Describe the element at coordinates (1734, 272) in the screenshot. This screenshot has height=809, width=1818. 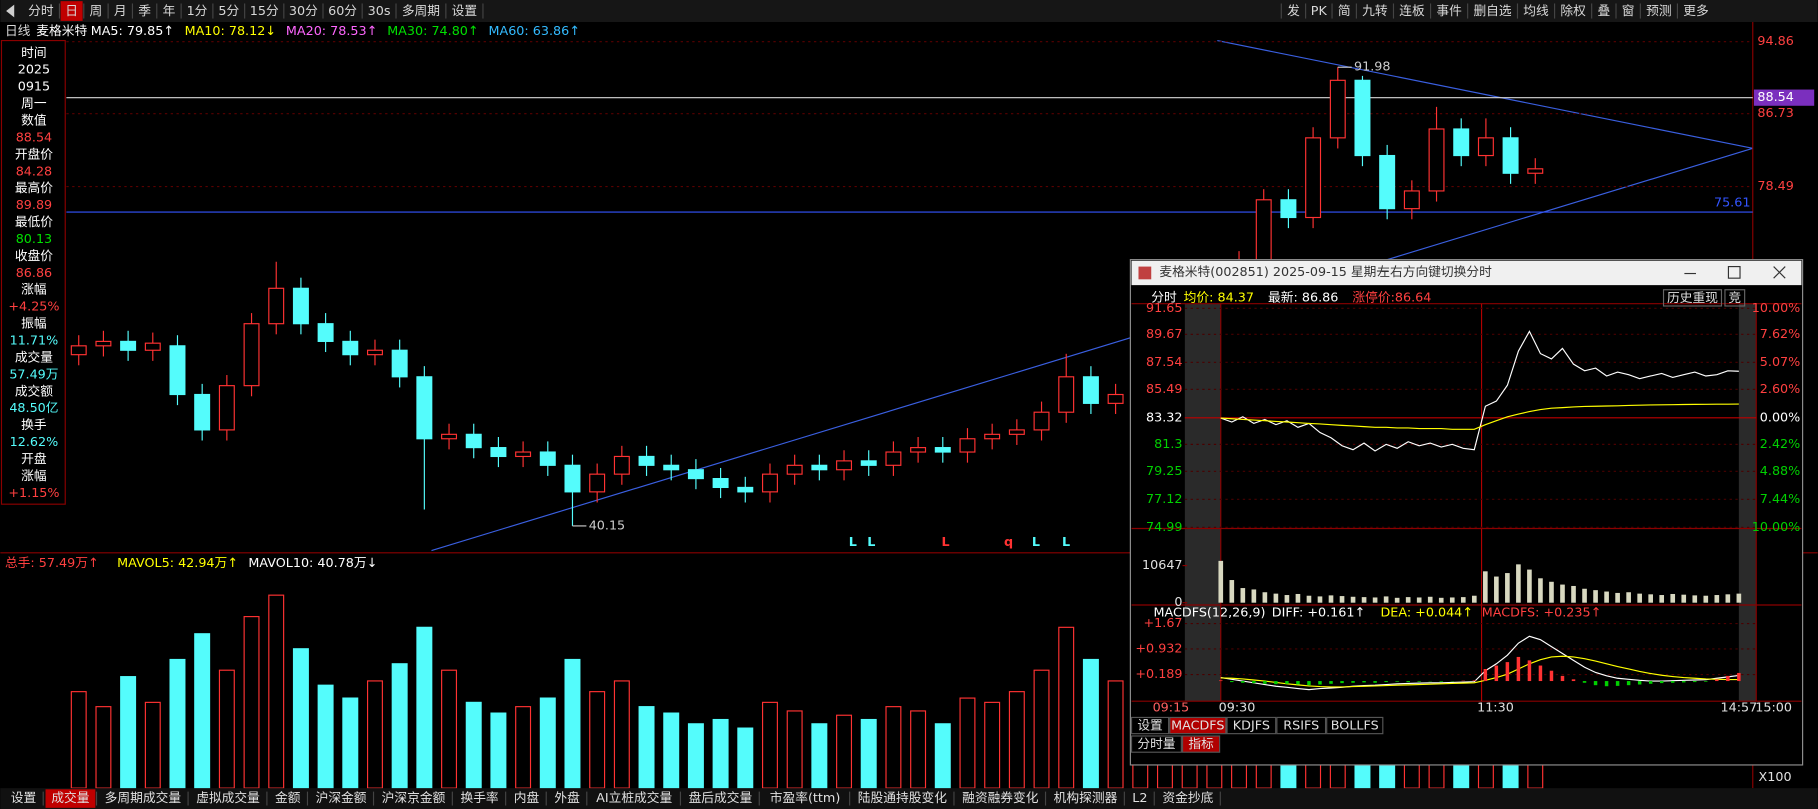
I see `maximize-button` at that location.